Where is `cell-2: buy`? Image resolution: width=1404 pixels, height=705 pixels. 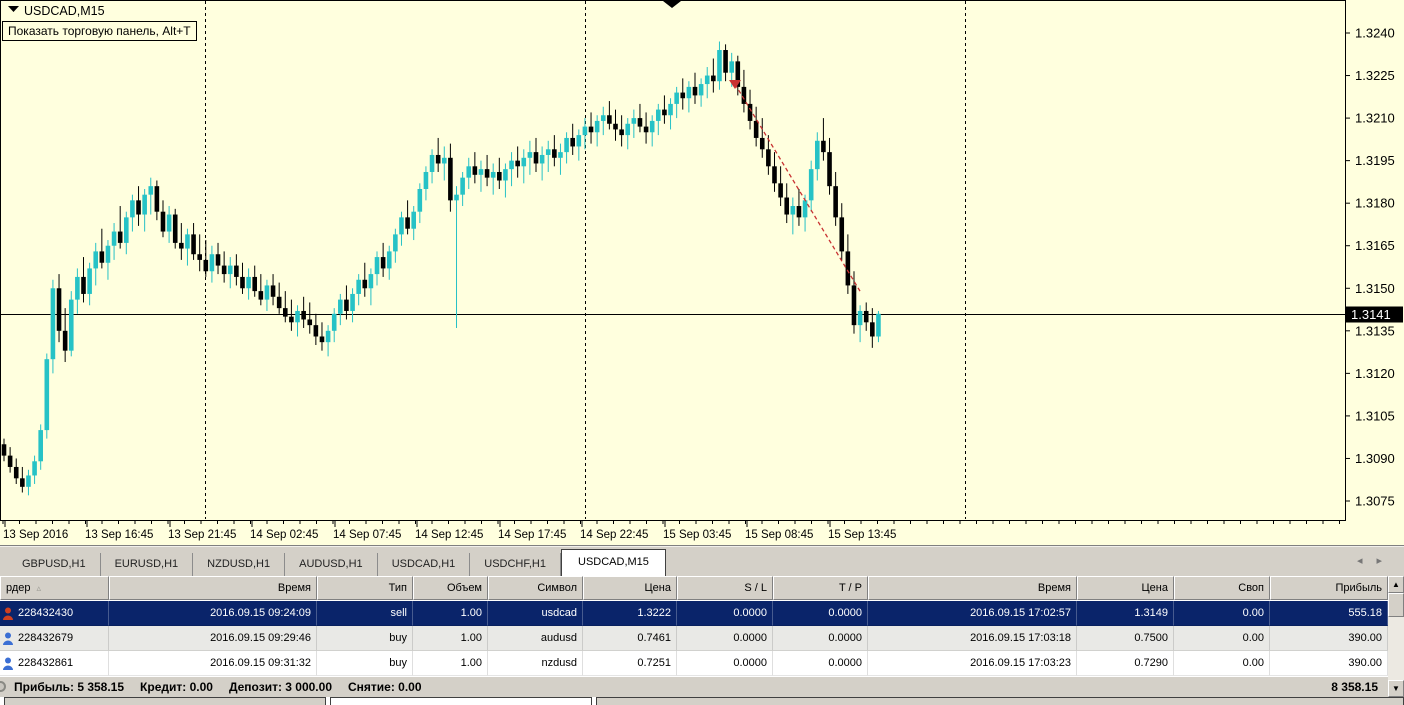
cell-2: buy is located at coordinates (365, 663).